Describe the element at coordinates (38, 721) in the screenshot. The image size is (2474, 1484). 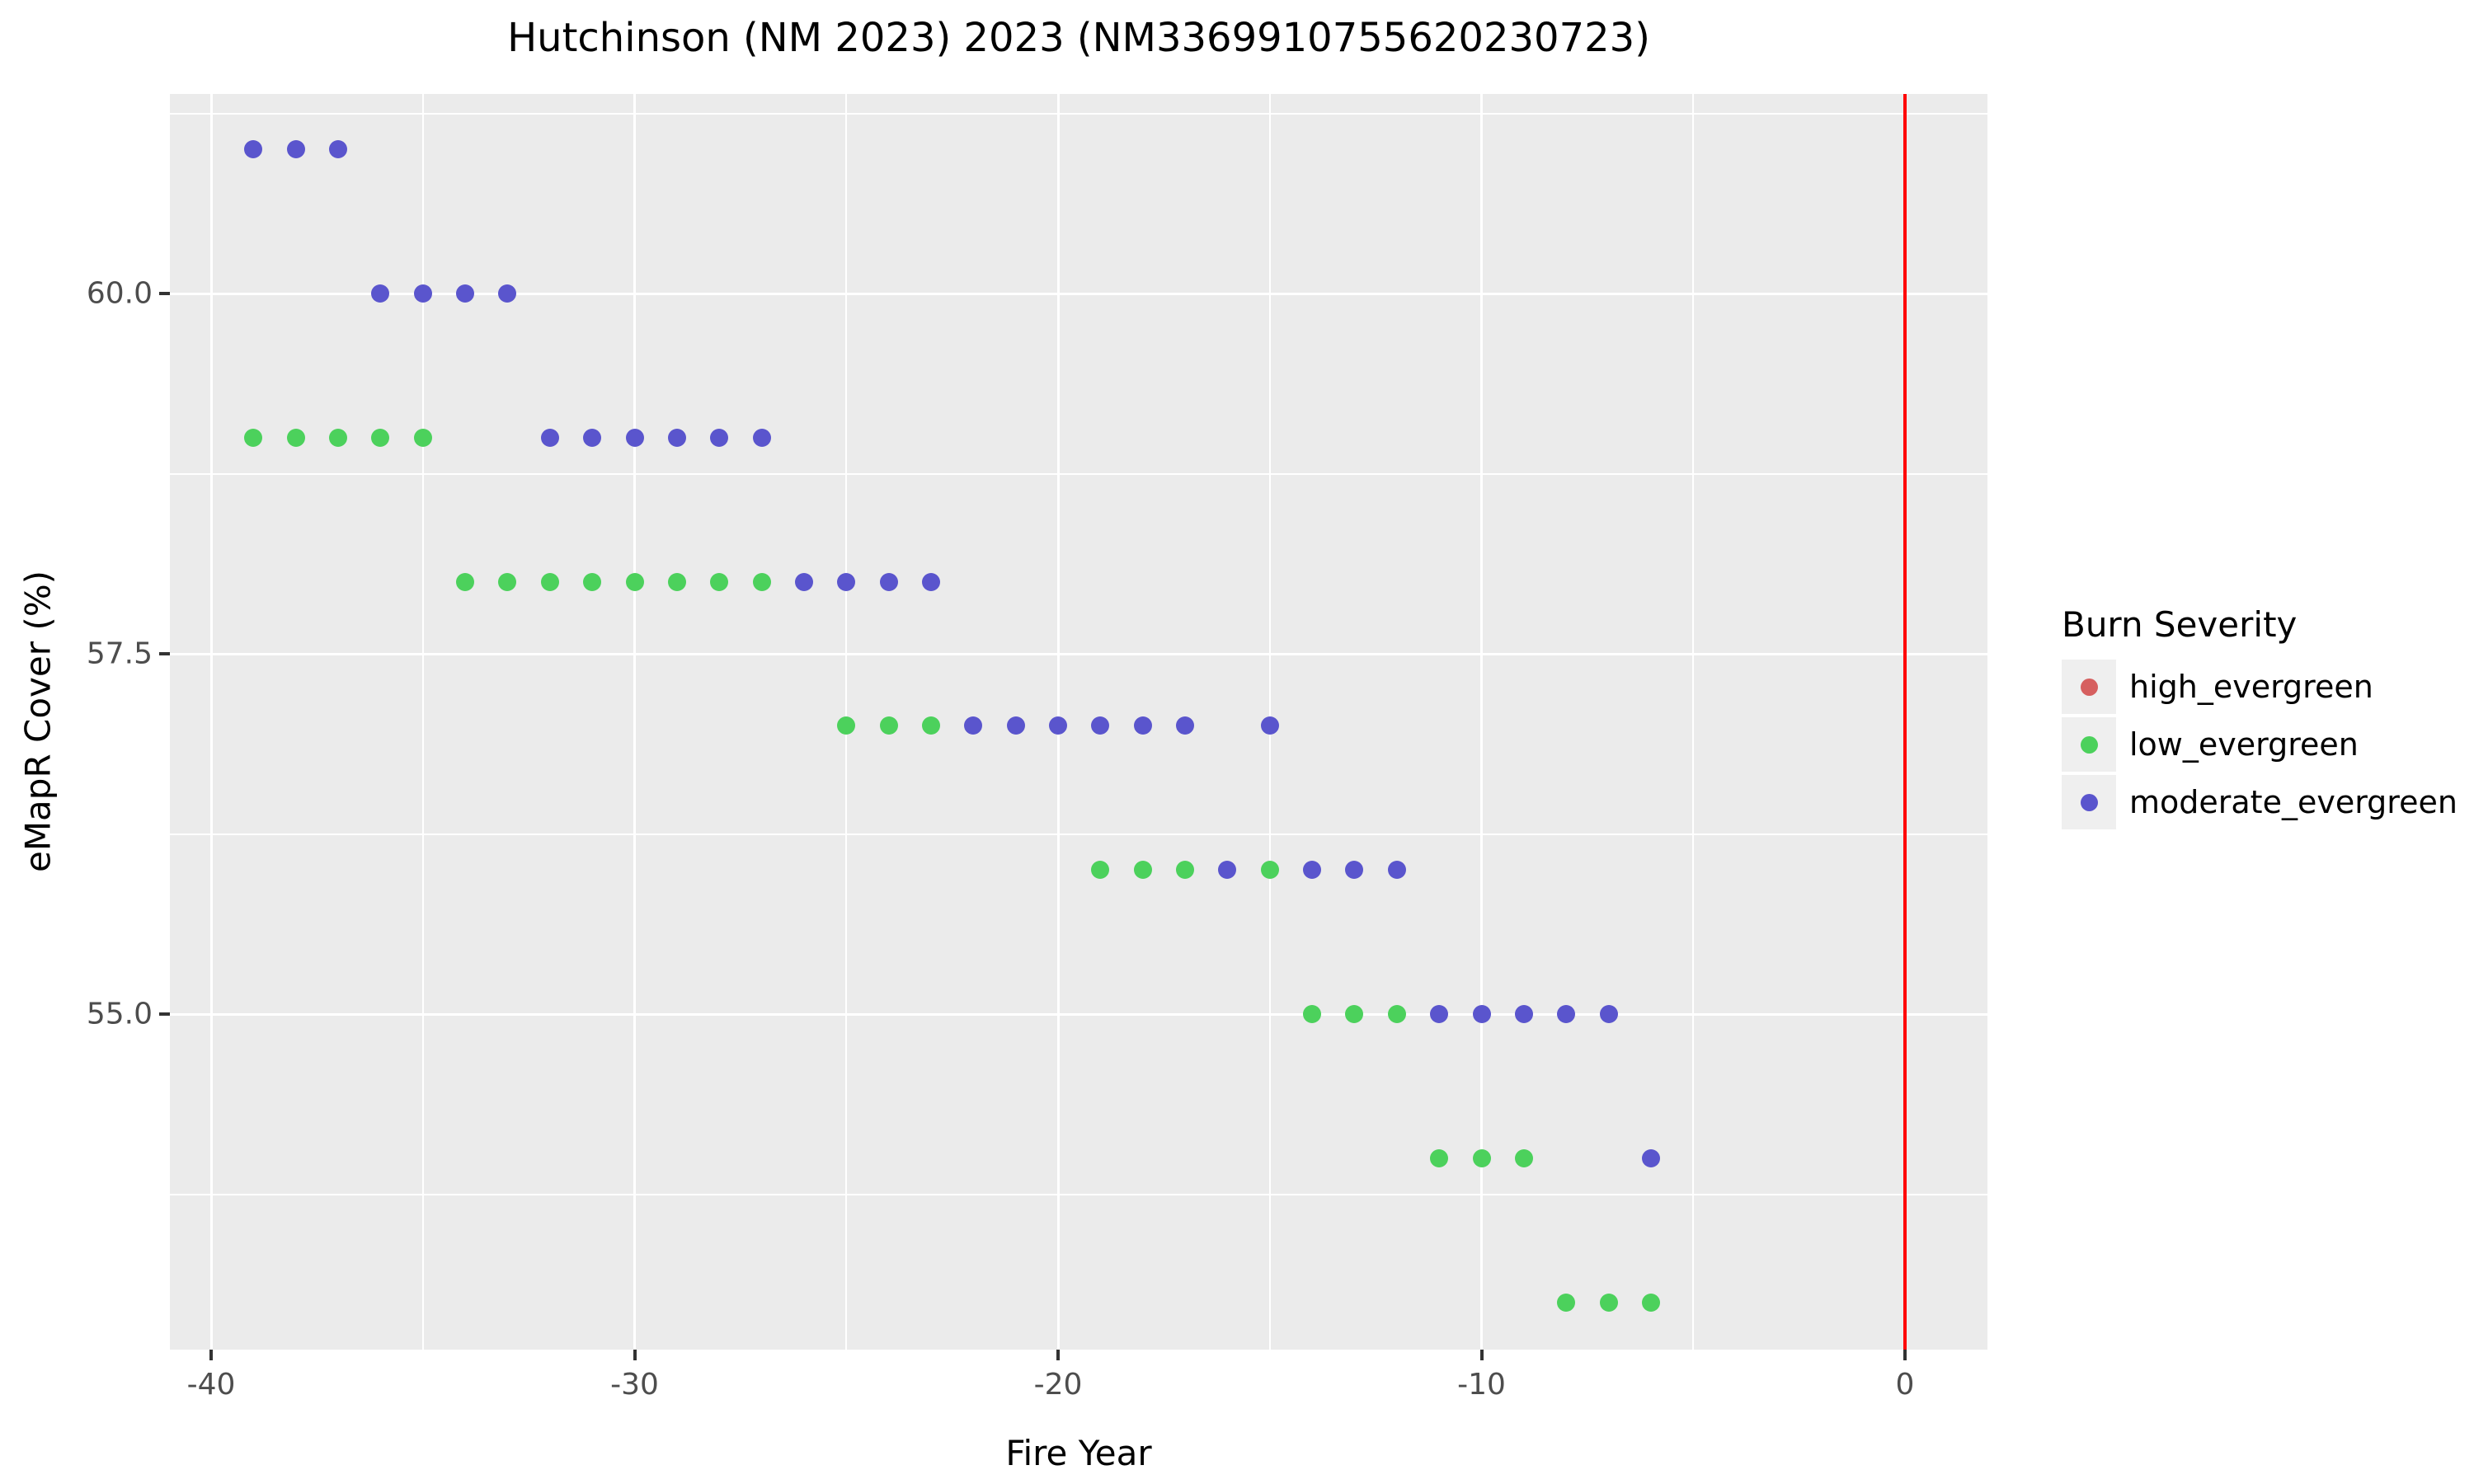
I see `y-axis-title: eMapR Cover (%)` at that location.